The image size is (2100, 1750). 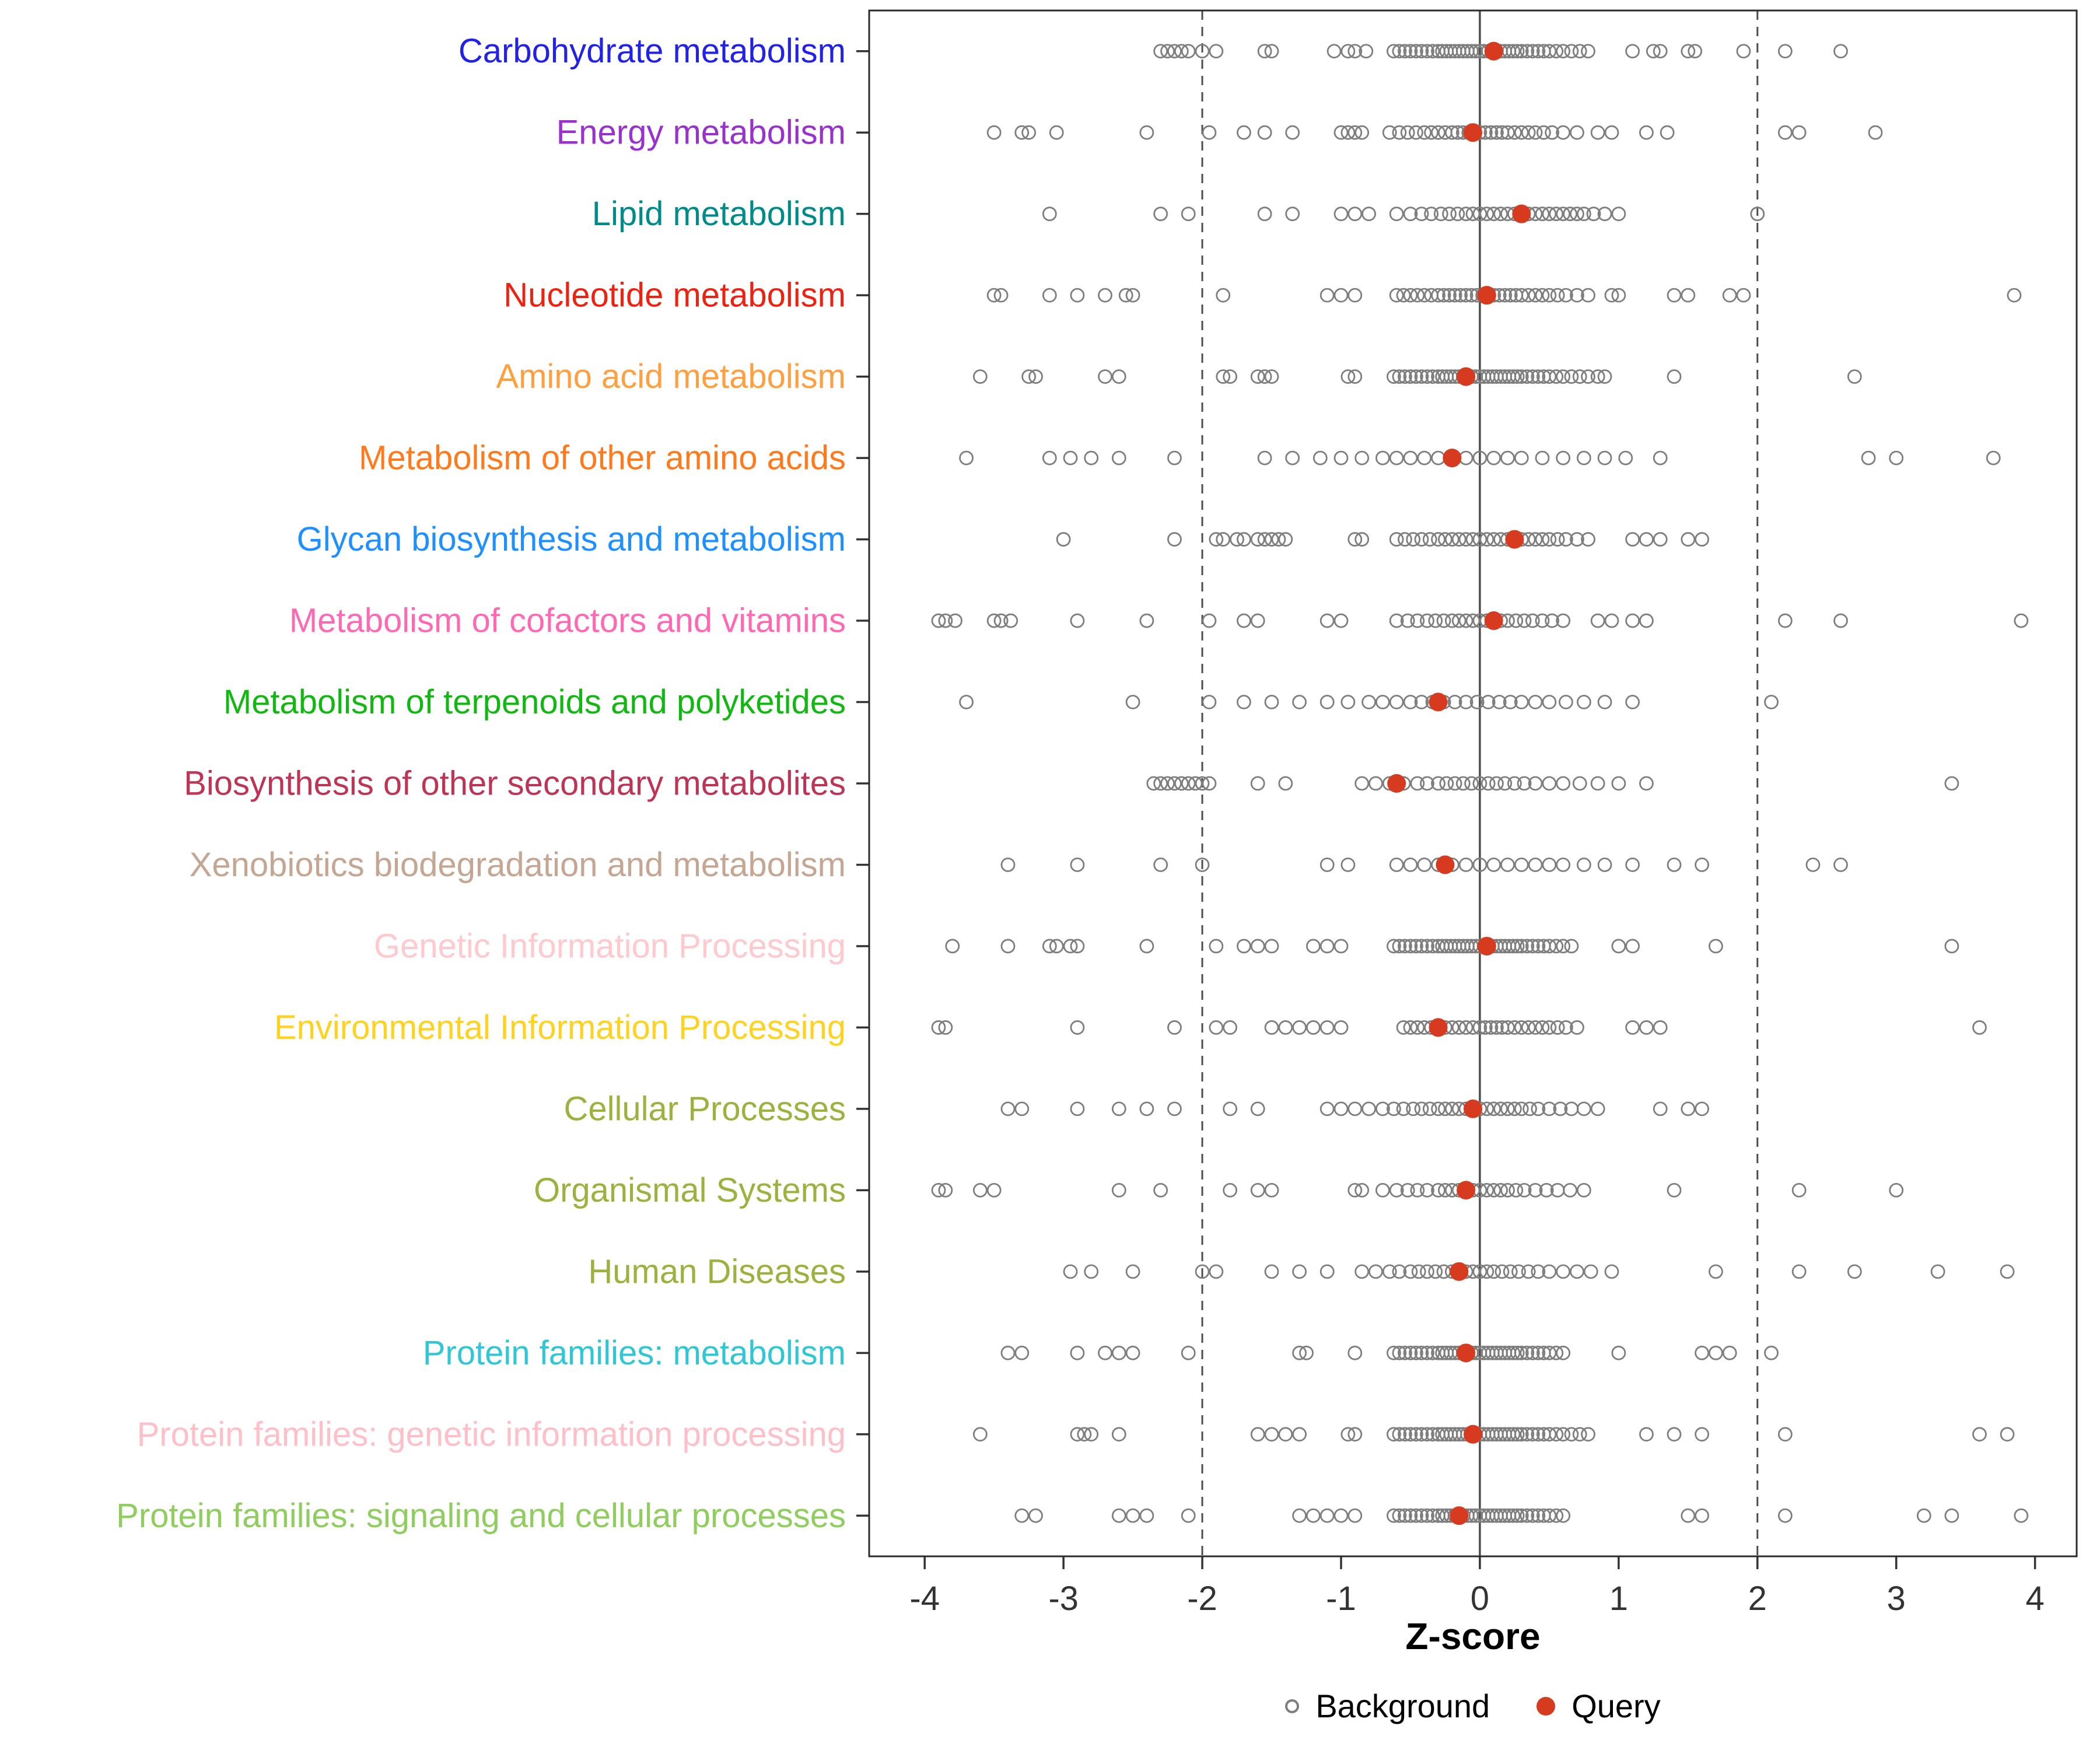 What do you see at coordinates (1896, 1599) in the screenshot?
I see `x-tick-label: 3` at bounding box center [1896, 1599].